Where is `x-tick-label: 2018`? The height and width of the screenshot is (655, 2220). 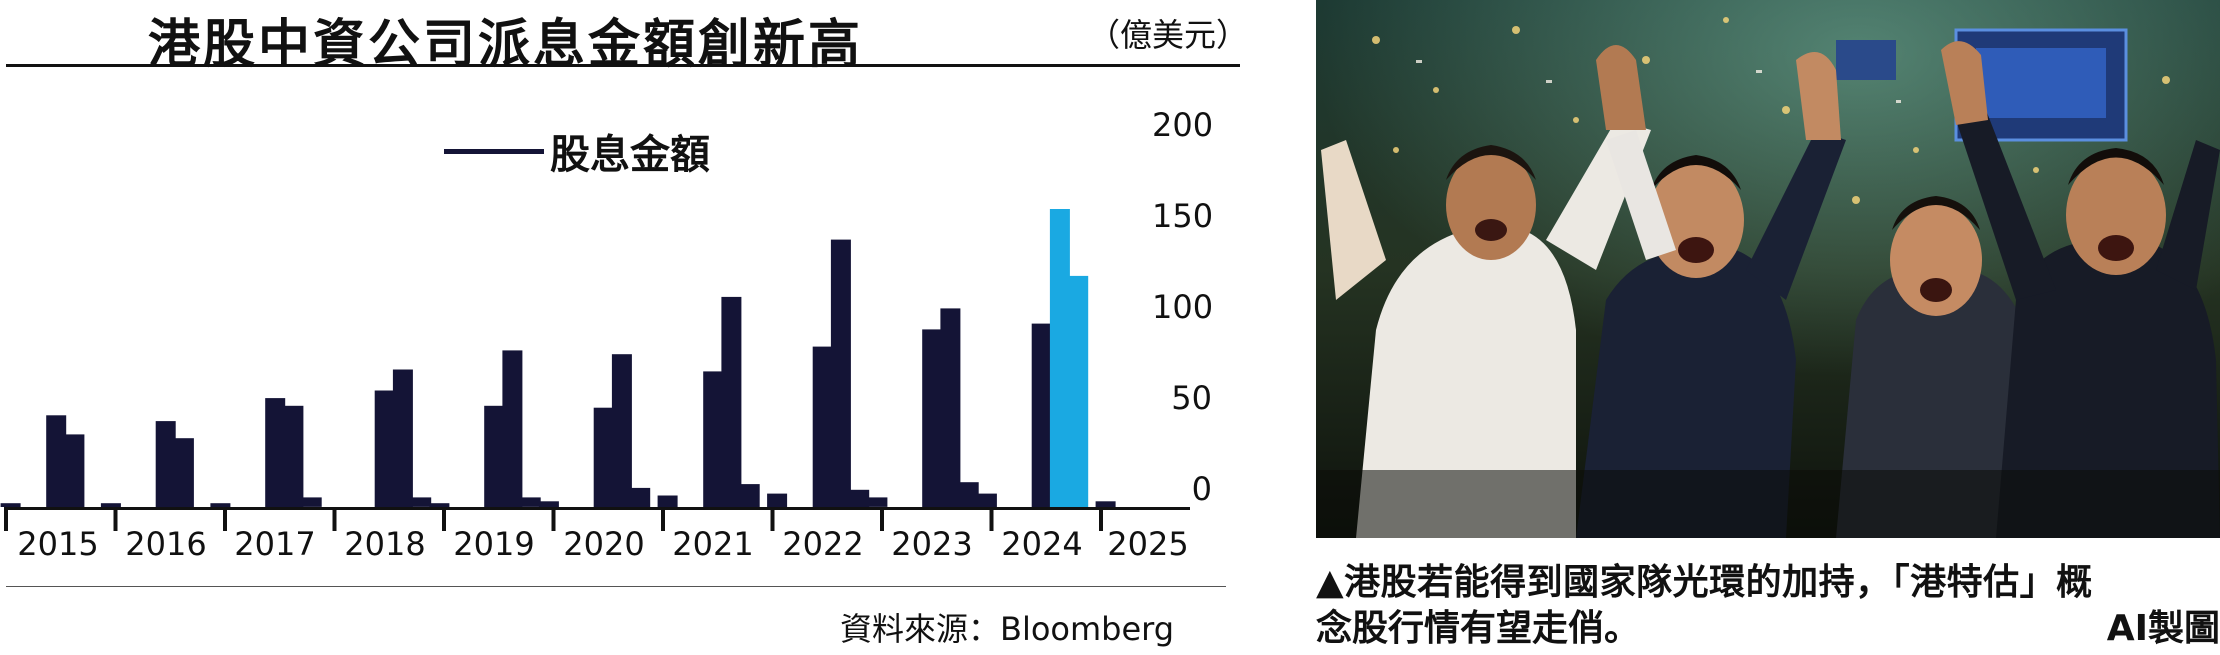
x-tick-label: 2018 is located at coordinates (385, 544).